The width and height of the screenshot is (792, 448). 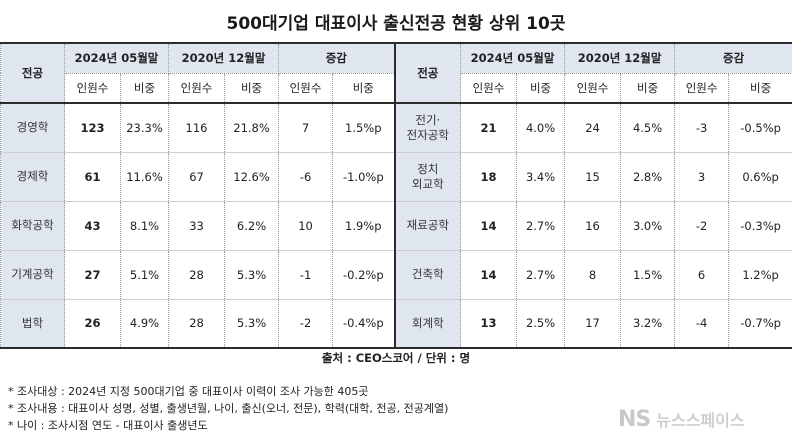 What do you see at coordinates (197, 177) in the screenshot?
I see `count-2020: 67` at bounding box center [197, 177].